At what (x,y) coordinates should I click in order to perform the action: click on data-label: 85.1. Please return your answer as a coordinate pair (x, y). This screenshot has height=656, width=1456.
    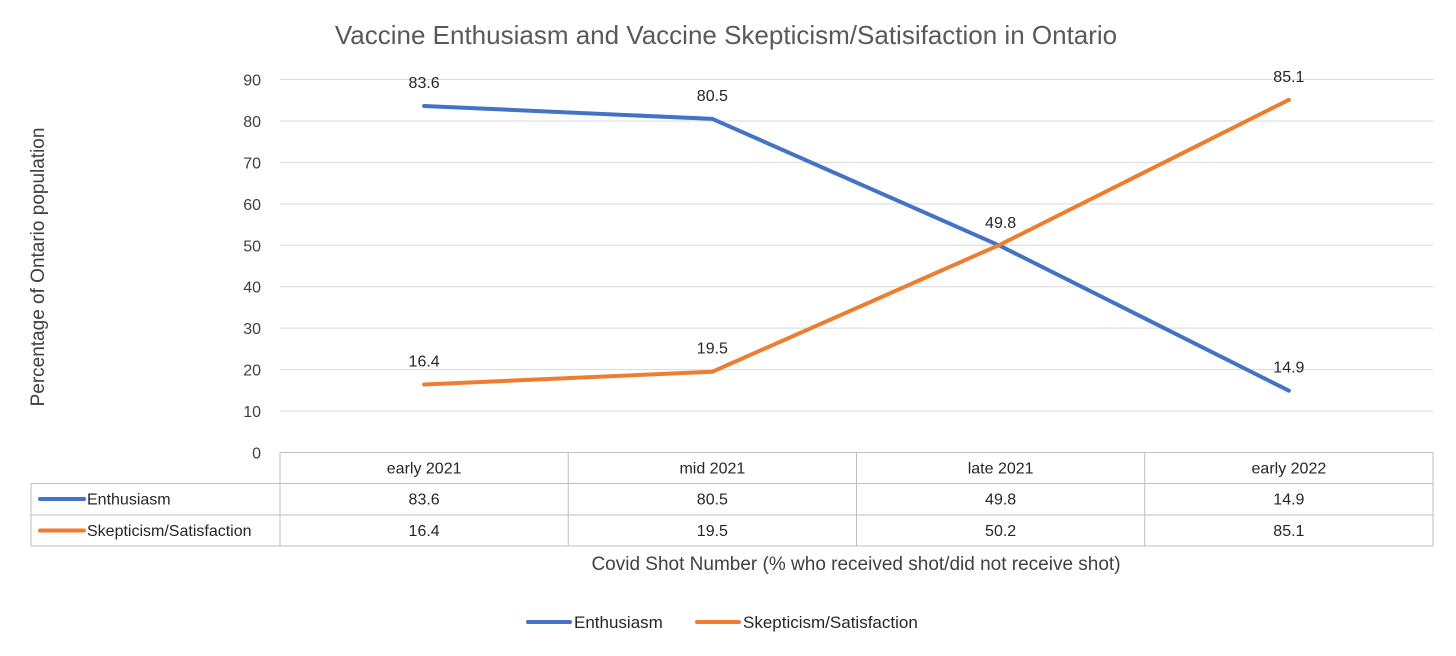
    Looking at the image, I should click on (1288, 77).